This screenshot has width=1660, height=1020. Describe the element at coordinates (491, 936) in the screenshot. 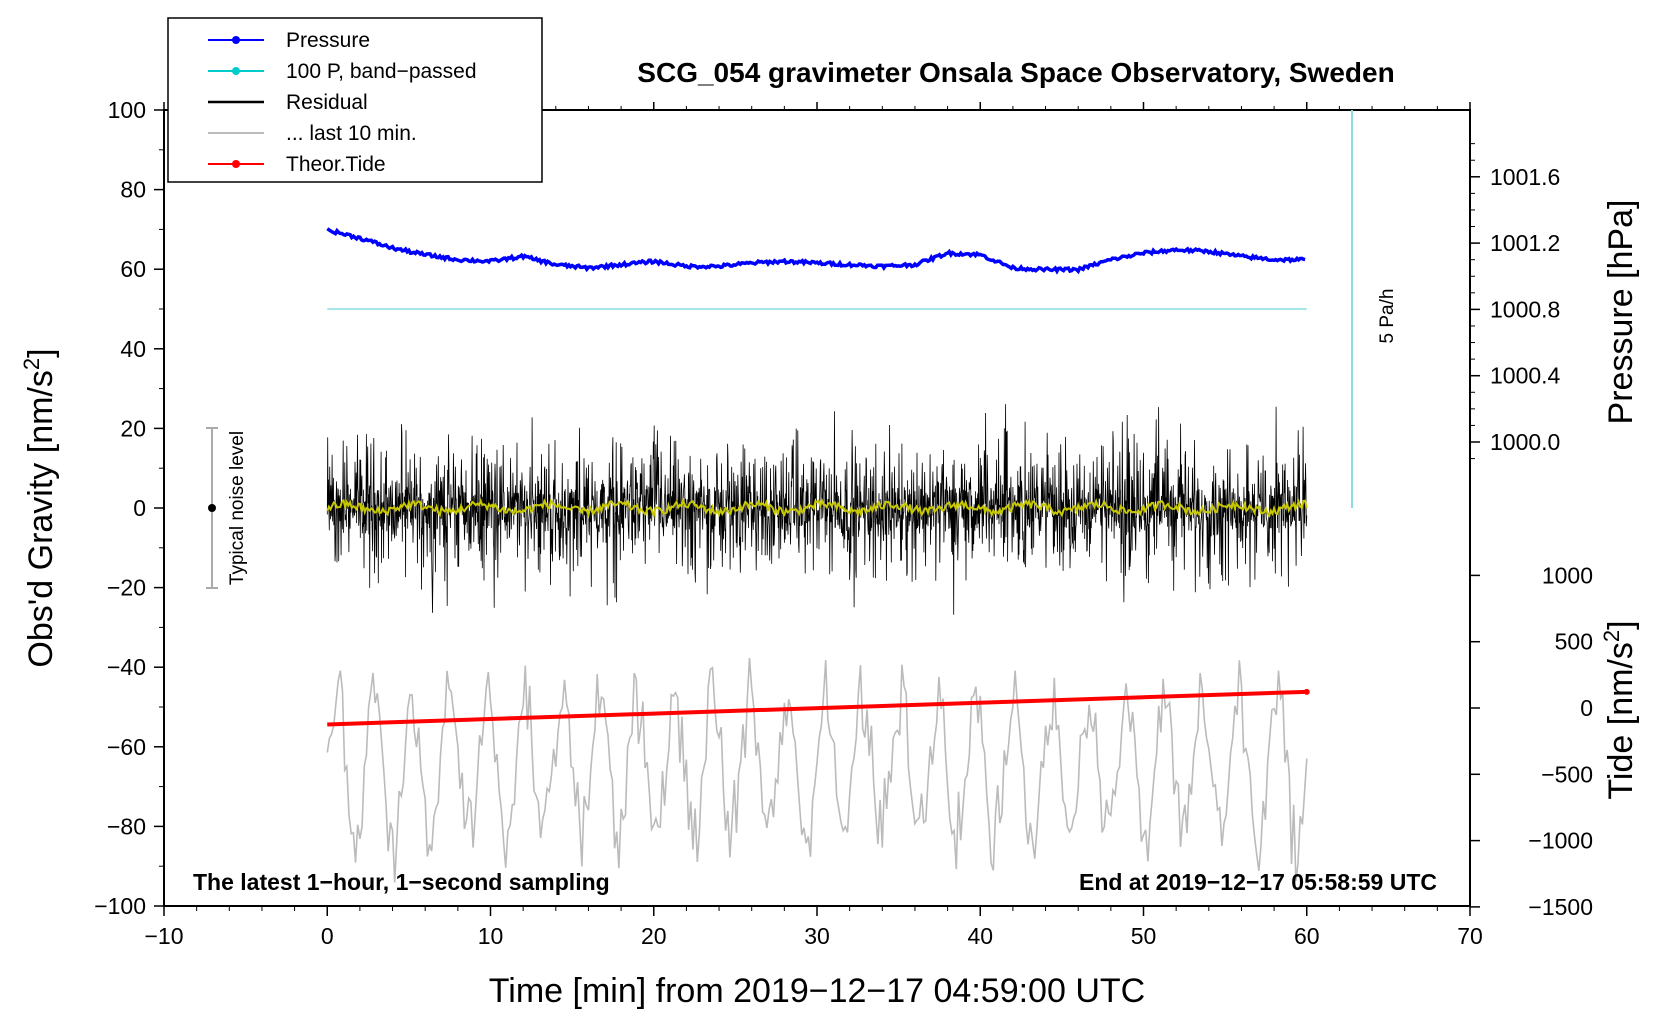

I see `x-tick-label: 10` at that location.